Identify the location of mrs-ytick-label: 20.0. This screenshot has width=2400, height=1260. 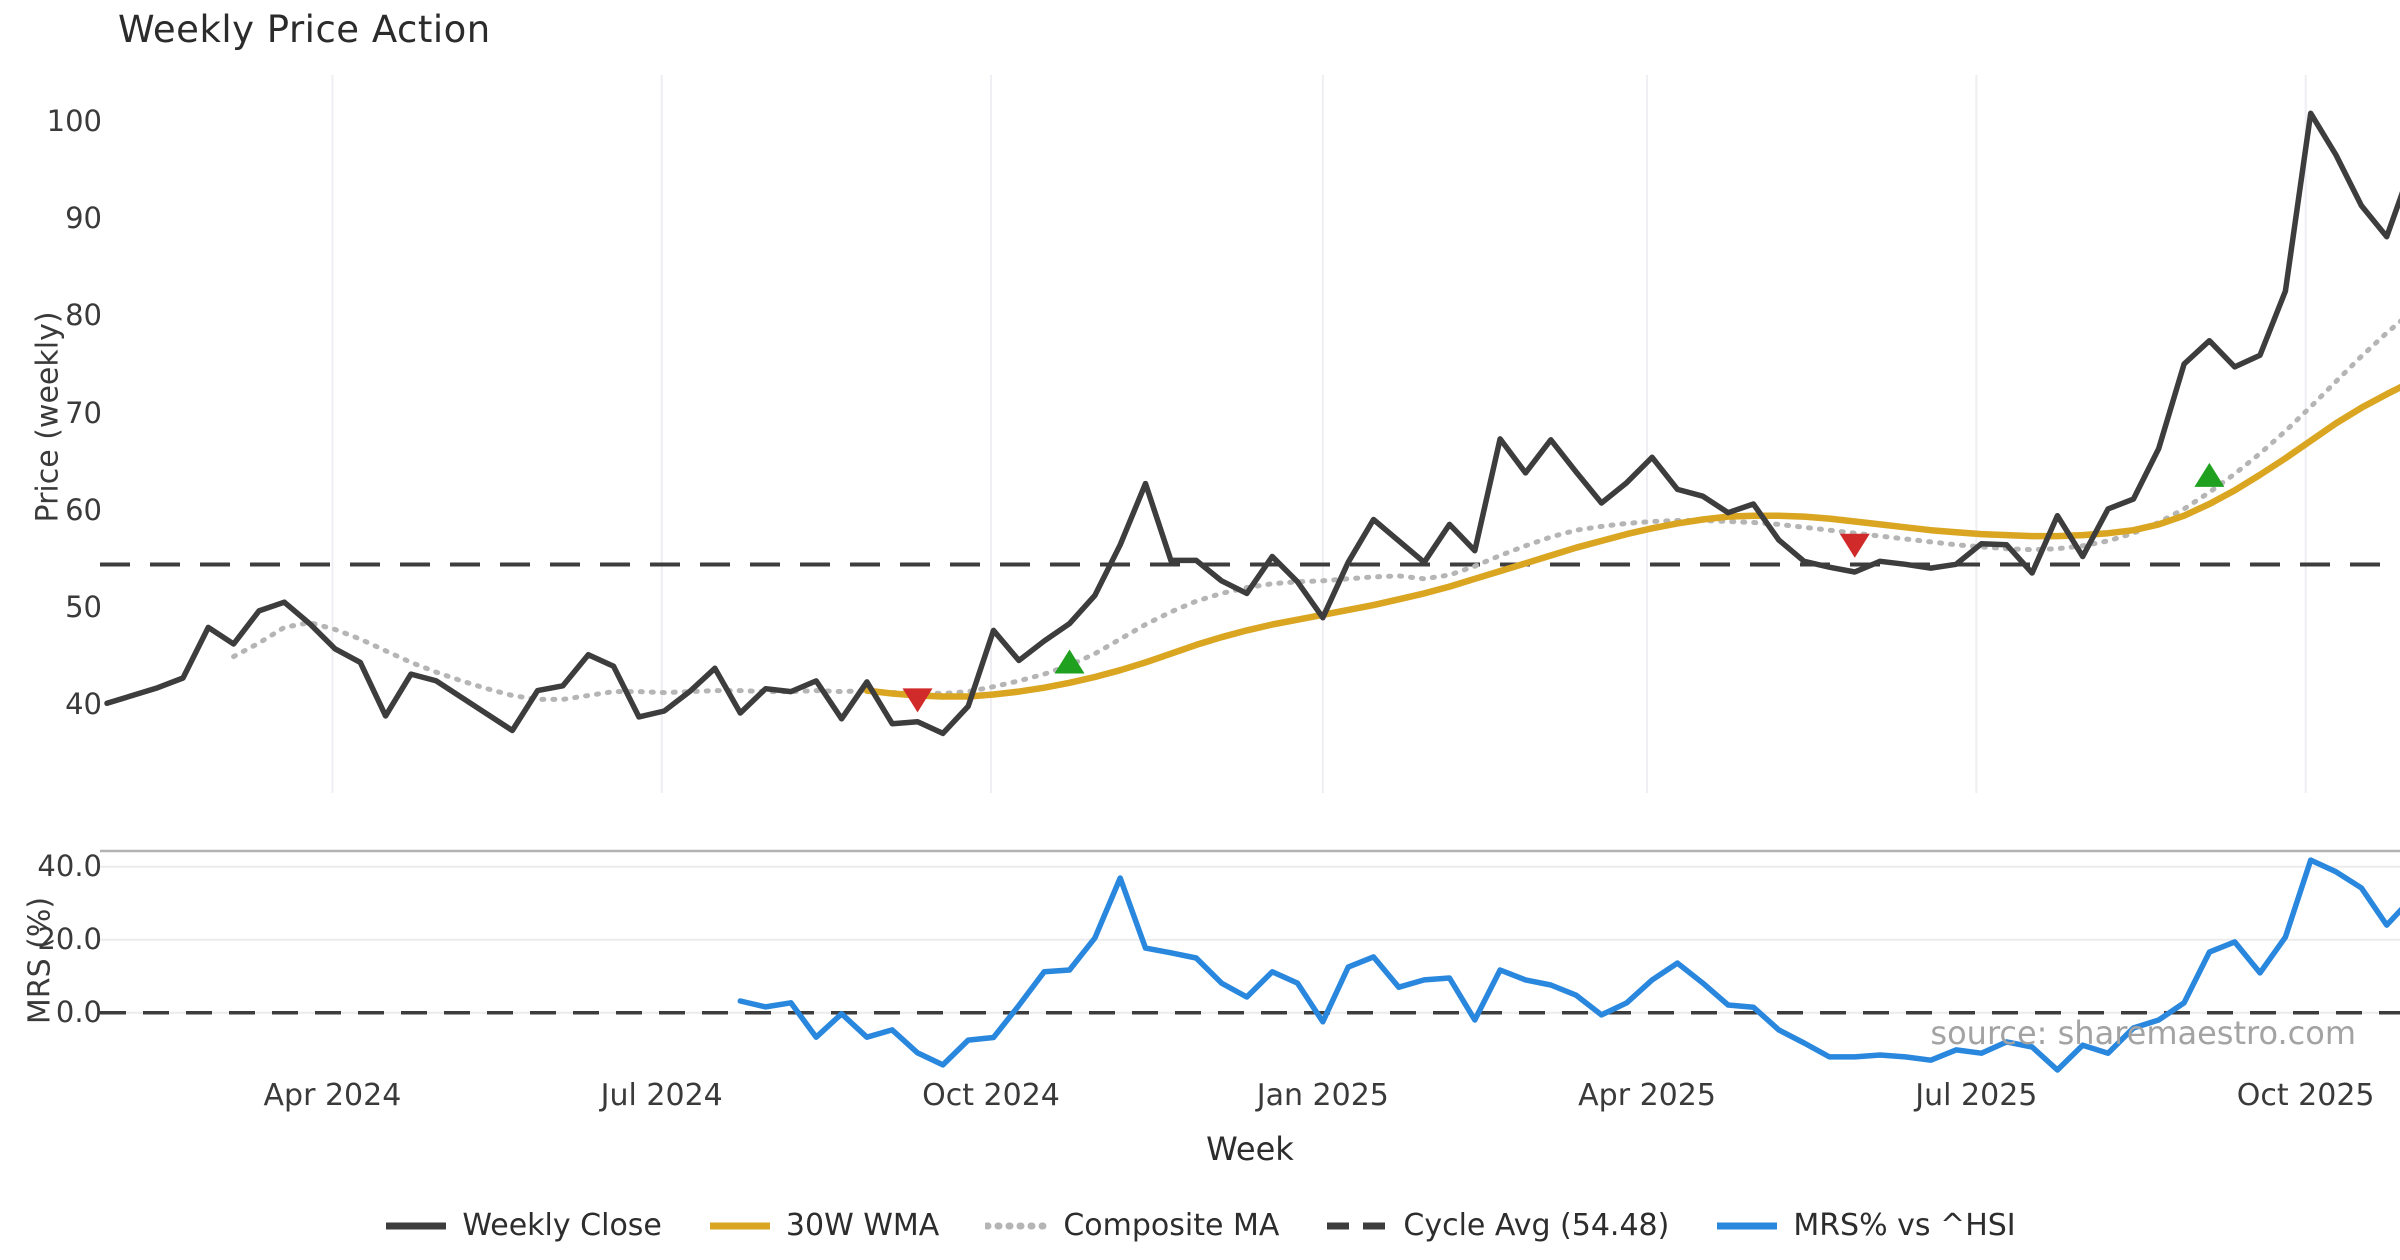
(69, 938).